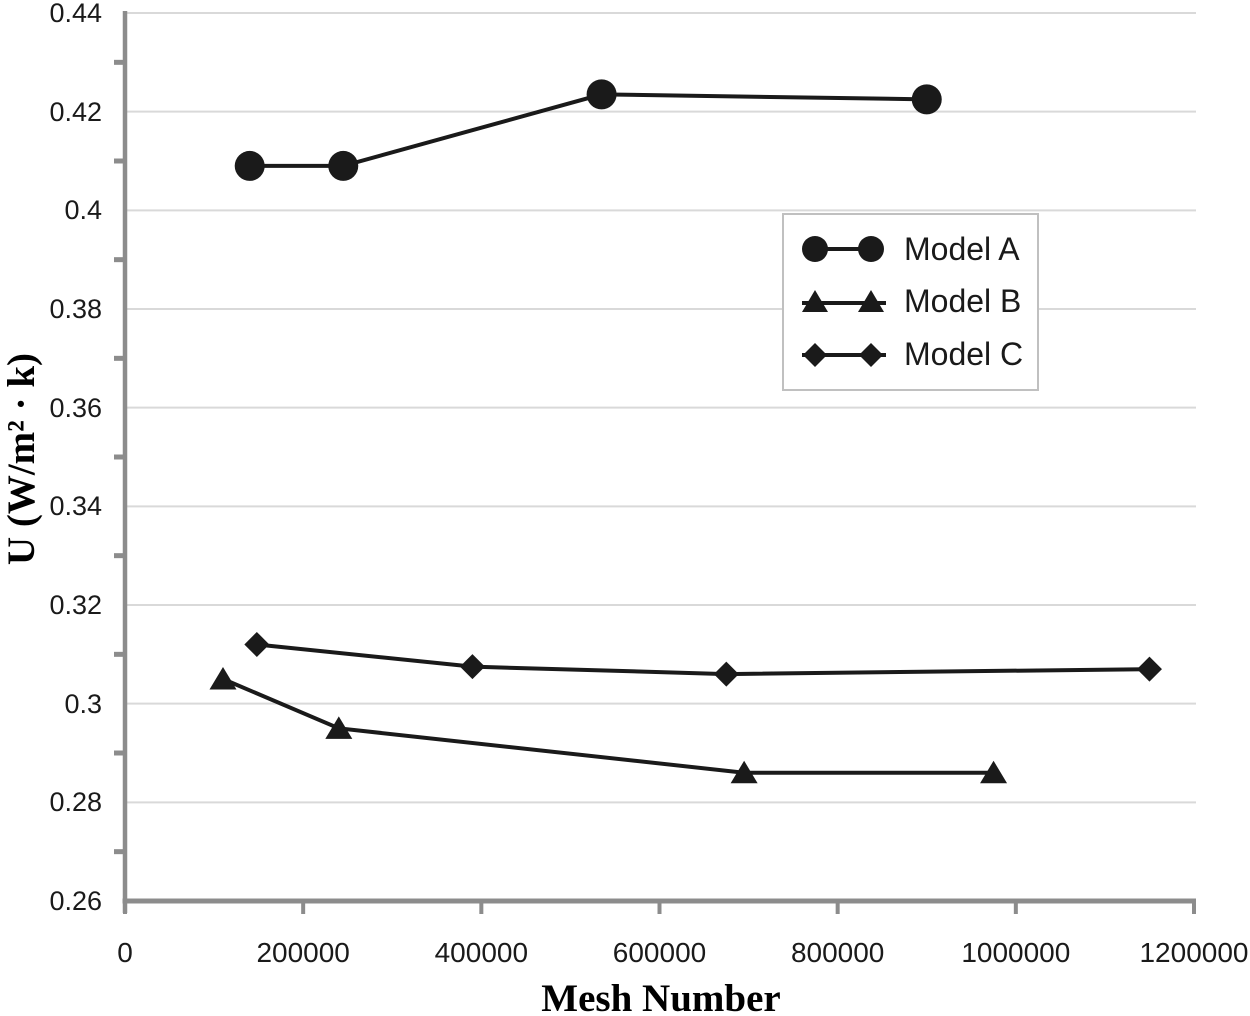  Describe the element at coordinates (83, 703) in the screenshot. I see `y-tick-label-0.3: 0.3` at that location.